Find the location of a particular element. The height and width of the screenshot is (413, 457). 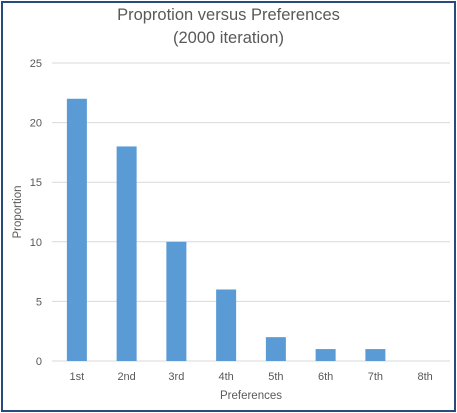

bar-4th is located at coordinates (226, 325).